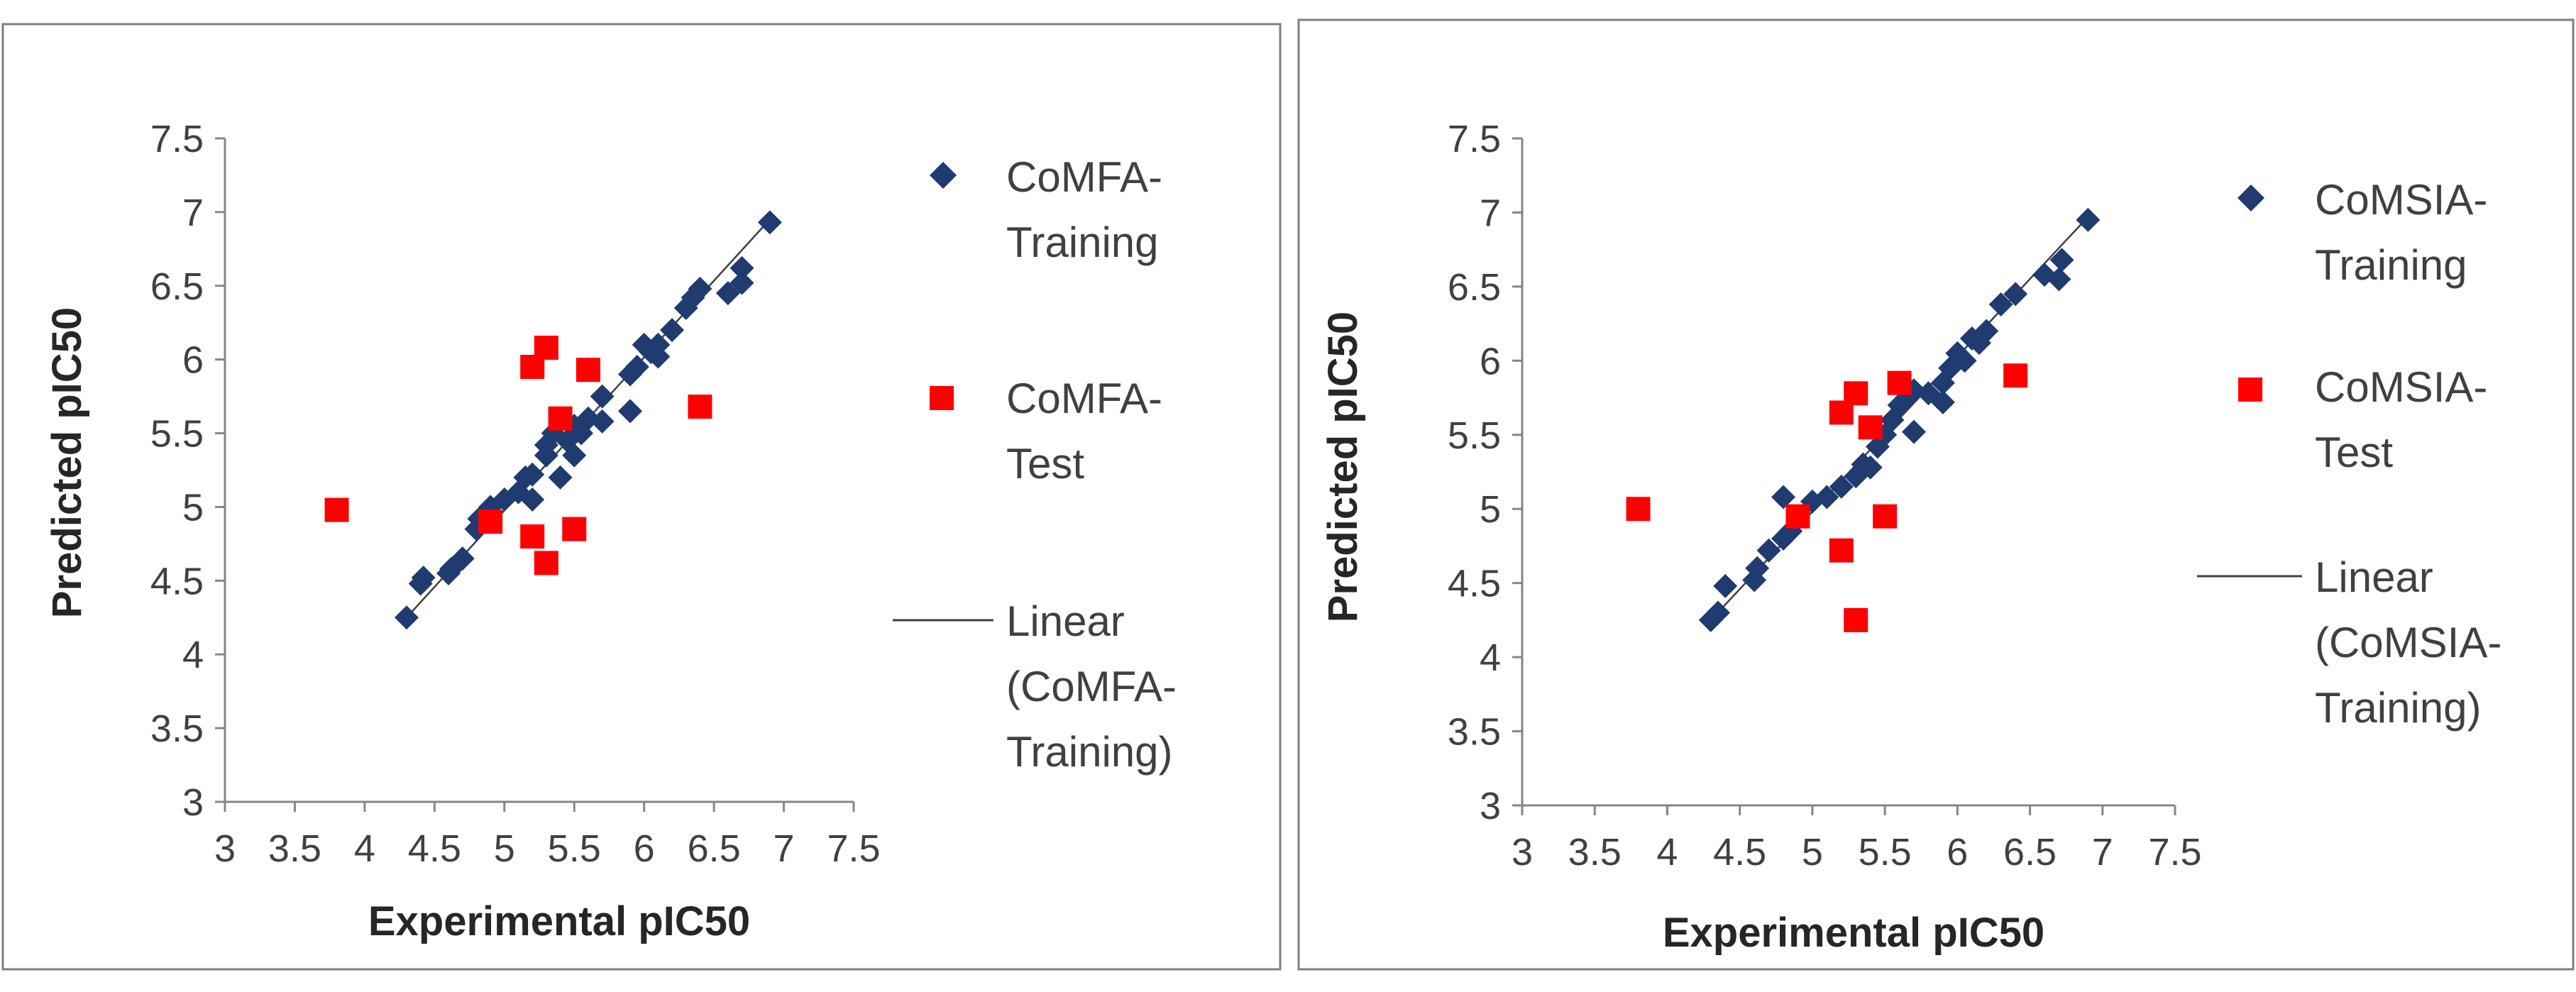  I want to click on comsia-legend-linear-line3: Training), so click(2398, 708).